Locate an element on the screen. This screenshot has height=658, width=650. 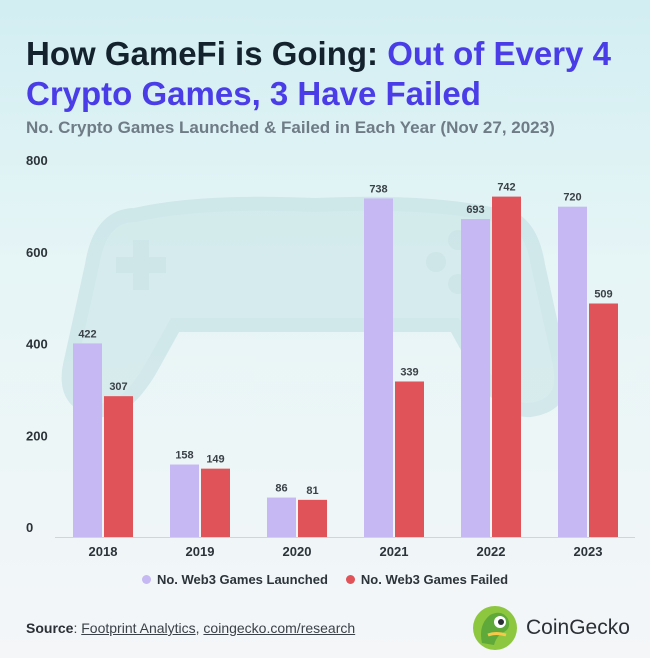
source-link-footprint: Footprint Analytics is located at coordinates (138, 628).